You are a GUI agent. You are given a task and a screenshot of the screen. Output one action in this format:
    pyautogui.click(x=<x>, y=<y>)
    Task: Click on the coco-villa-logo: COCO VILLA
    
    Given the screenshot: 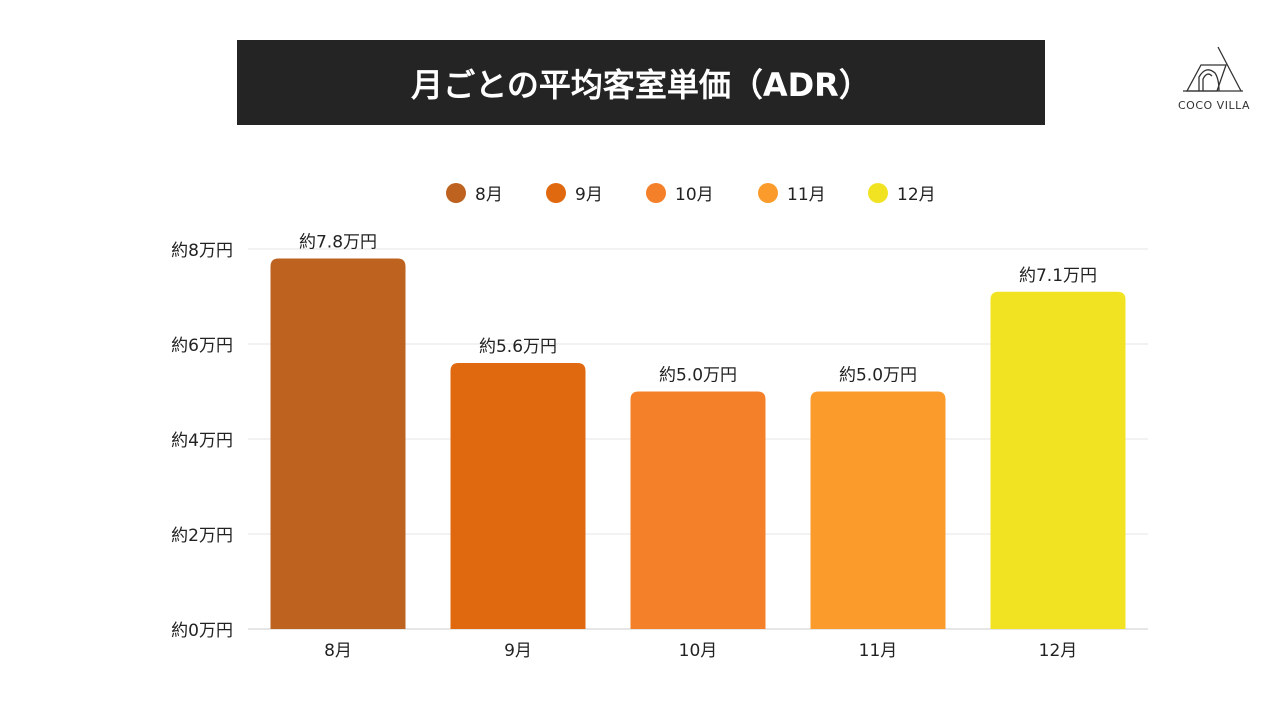 What is the action you would take?
    pyautogui.click(x=1214, y=78)
    